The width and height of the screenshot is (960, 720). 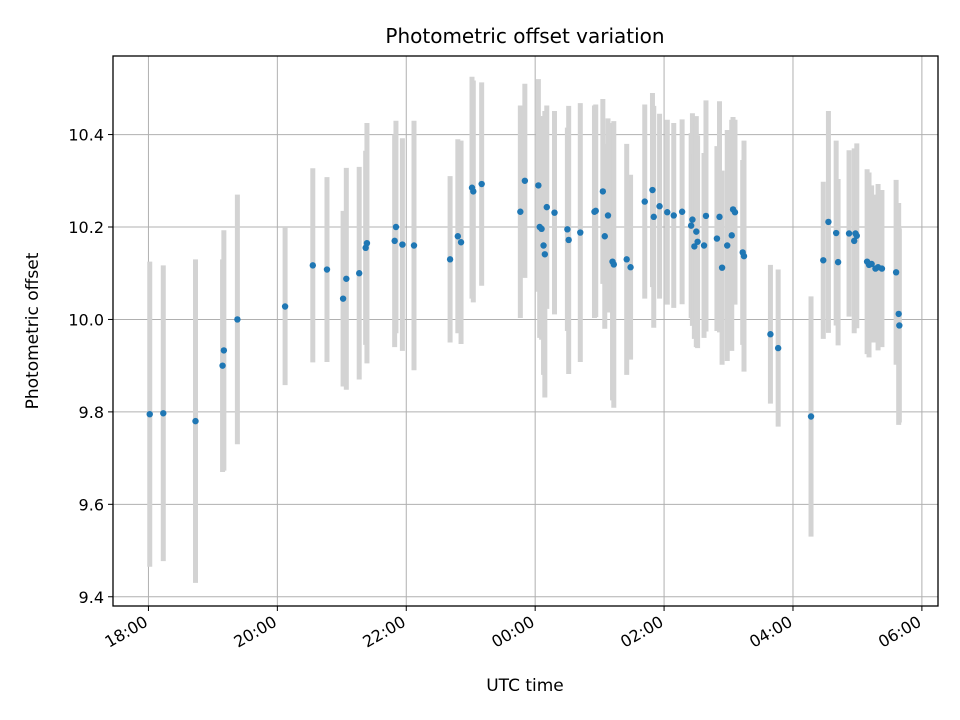 I want to click on y-tick-label: 10.2, so click(x=86, y=227).